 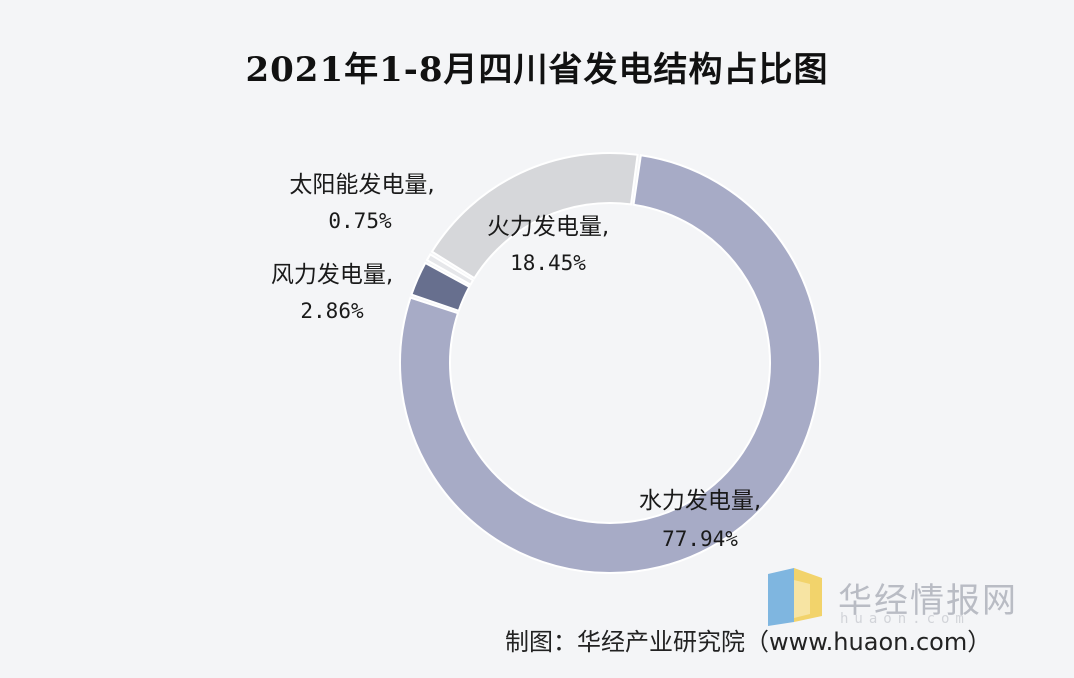 What do you see at coordinates (548, 263) in the screenshot?
I see `slice-value-3: 18.45%` at bounding box center [548, 263].